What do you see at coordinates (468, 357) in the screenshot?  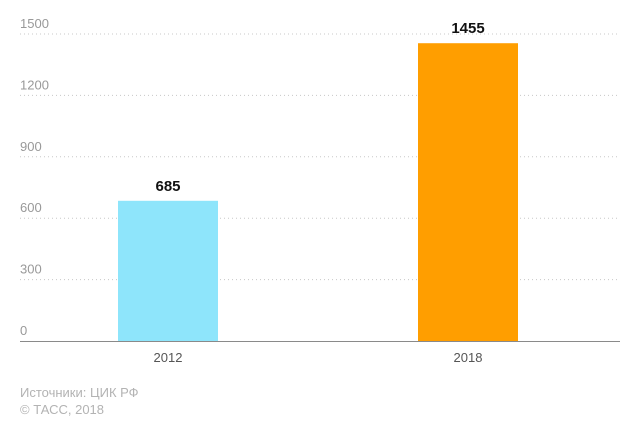 I see `x-tick-label: 2018` at bounding box center [468, 357].